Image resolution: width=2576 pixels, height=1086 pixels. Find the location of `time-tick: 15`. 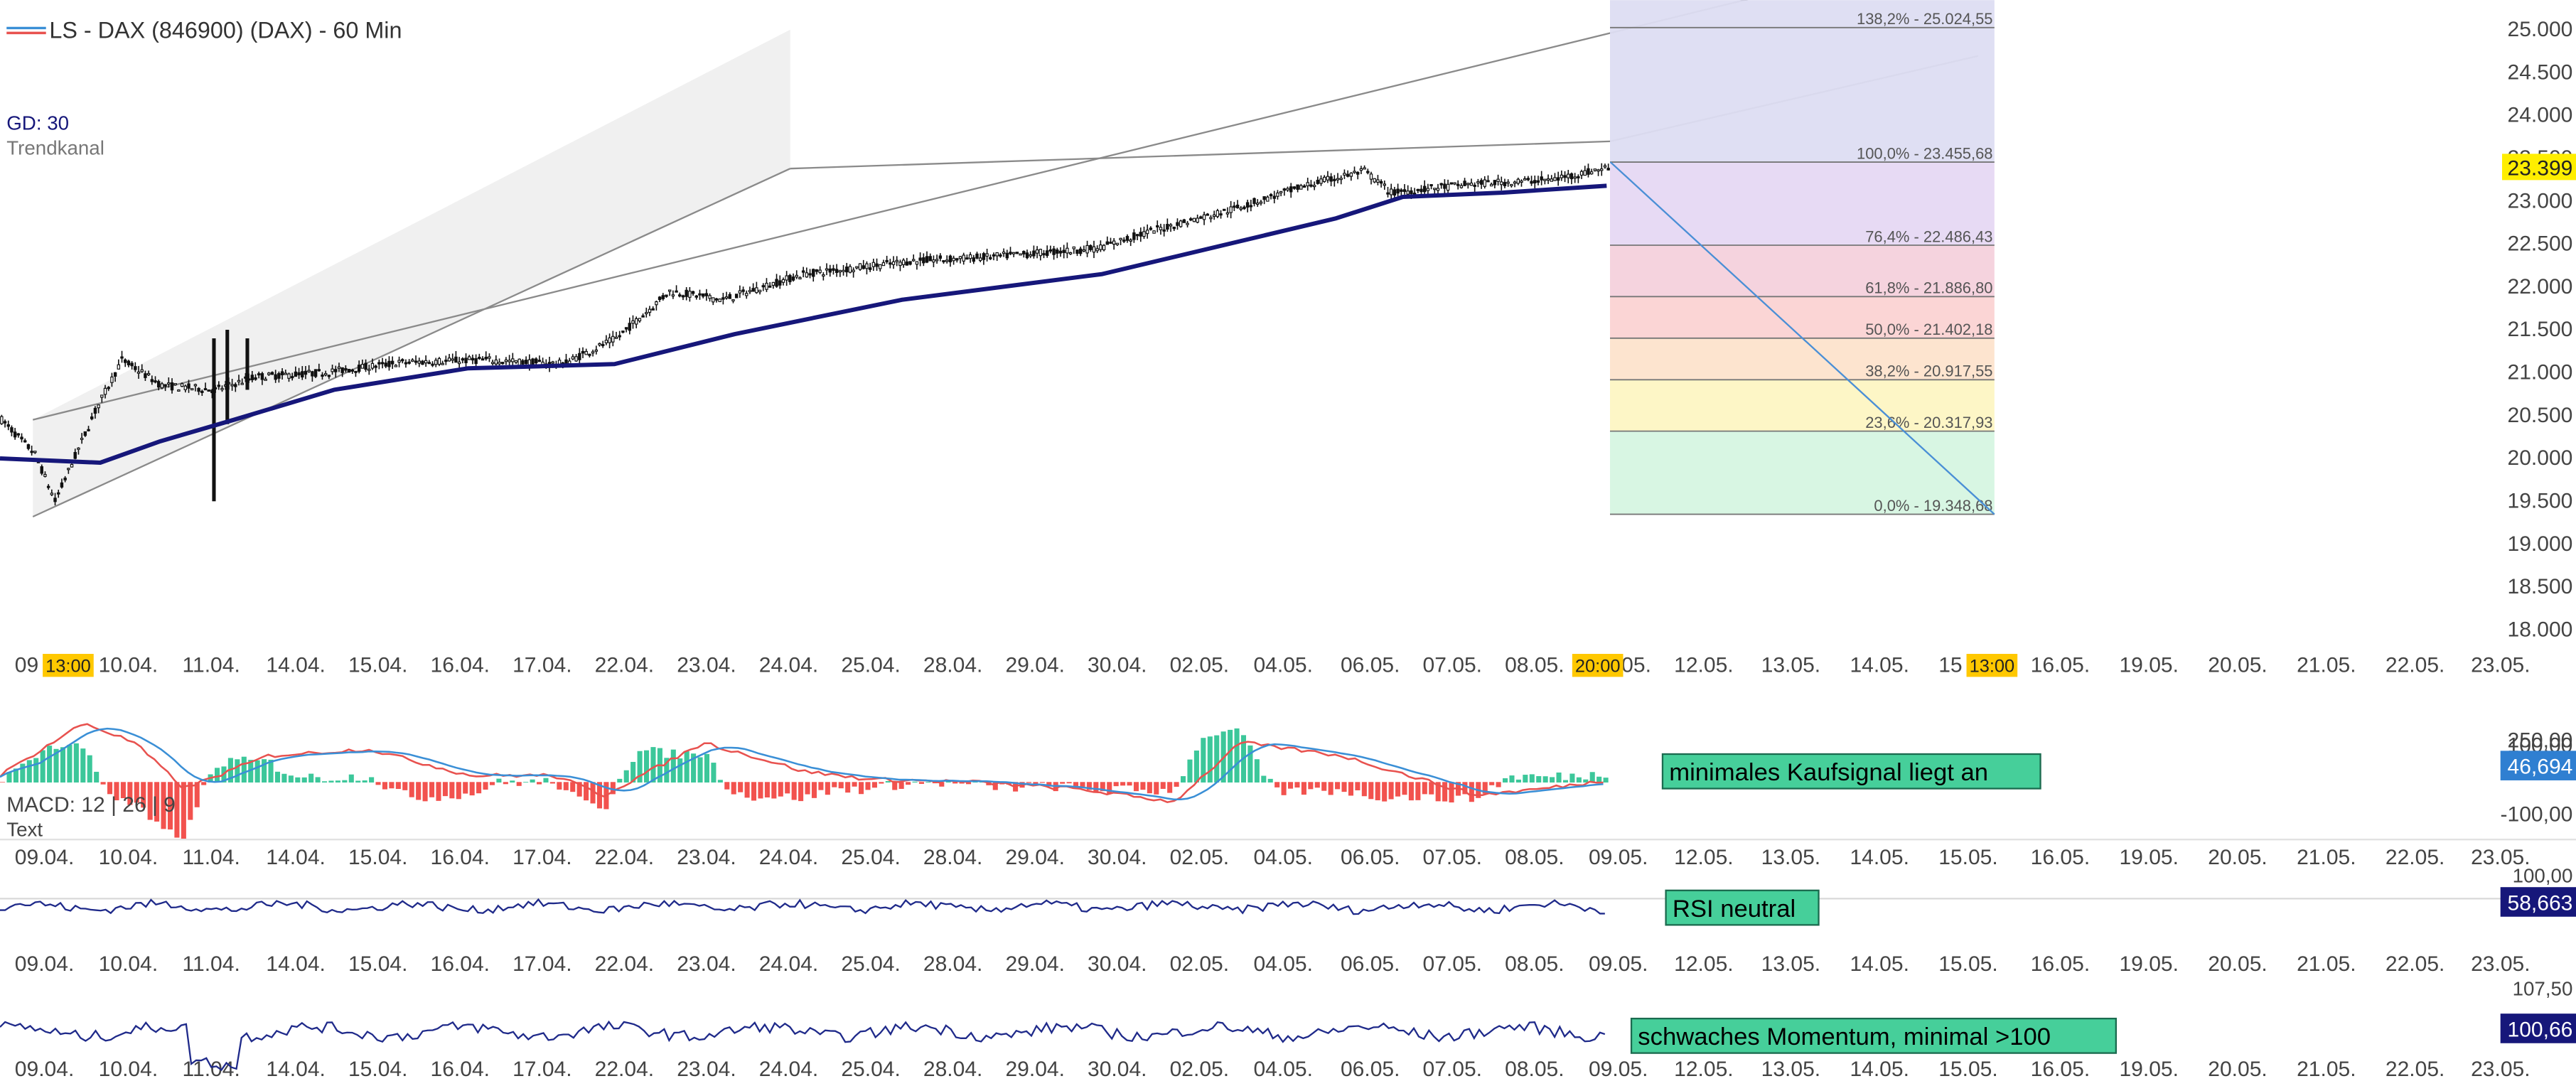

time-tick: 15 is located at coordinates (1950, 665).